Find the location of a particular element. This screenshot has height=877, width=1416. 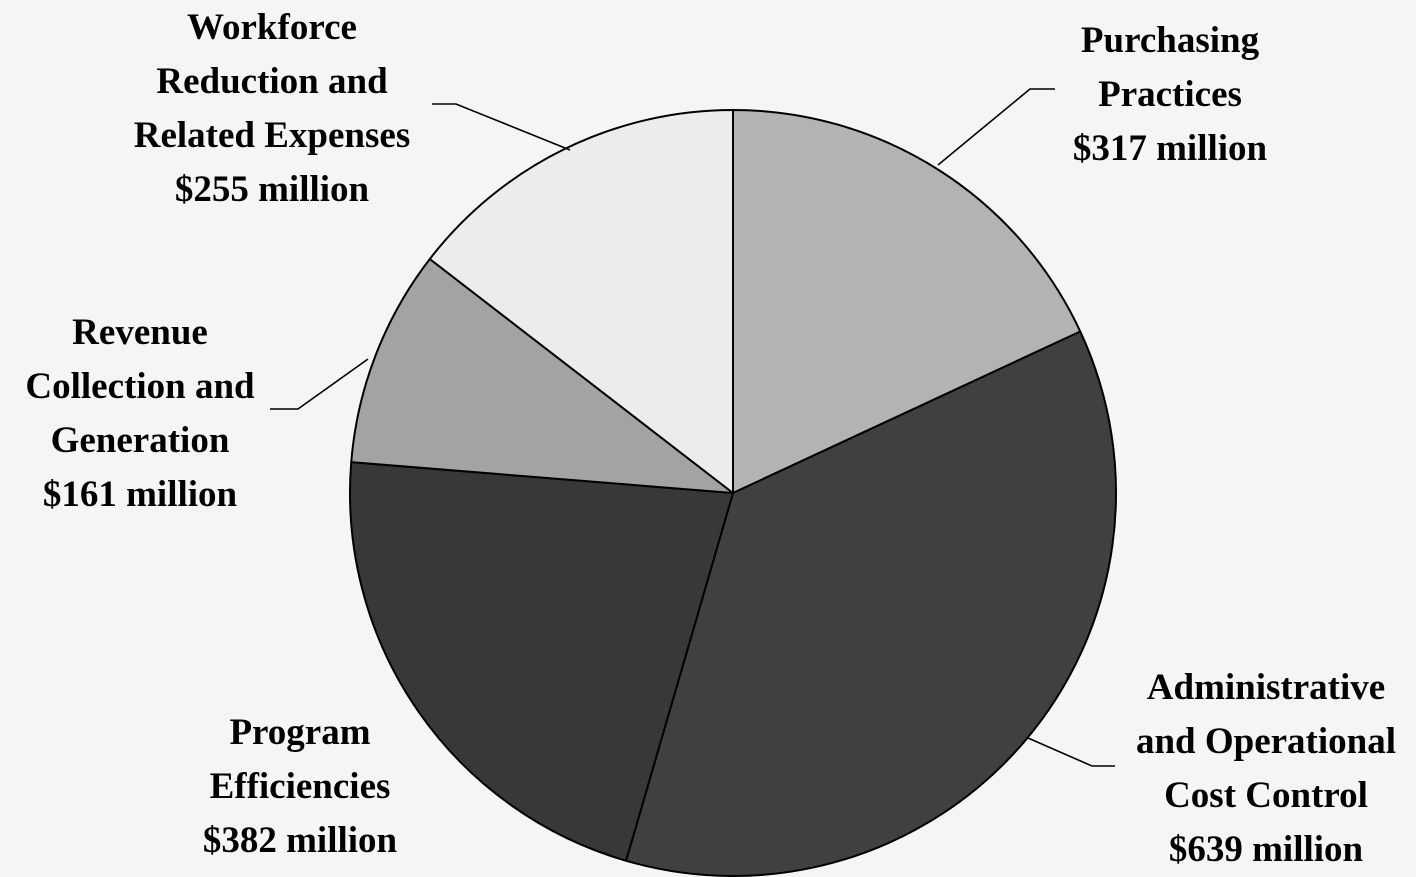

slice-label-line: Revenue is located at coordinates (140, 332).